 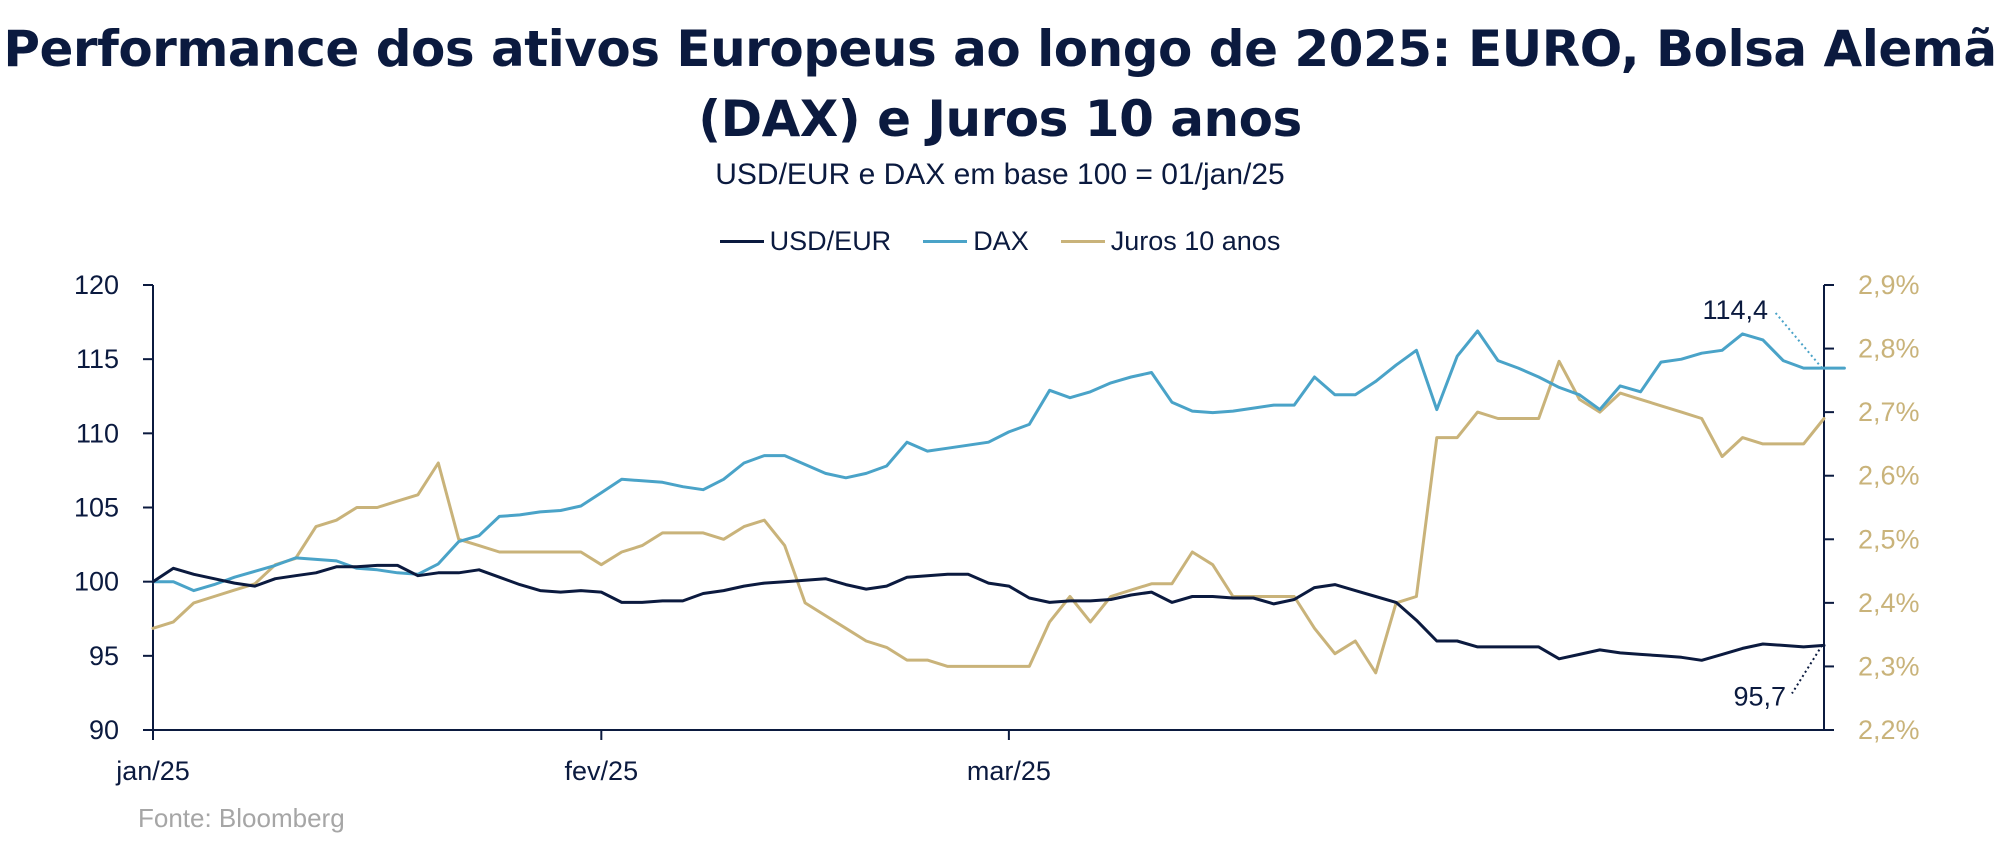 What do you see at coordinates (741, 241) in the screenshot?
I see `legend-swatch-usd-eur` at bounding box center [741, 241].